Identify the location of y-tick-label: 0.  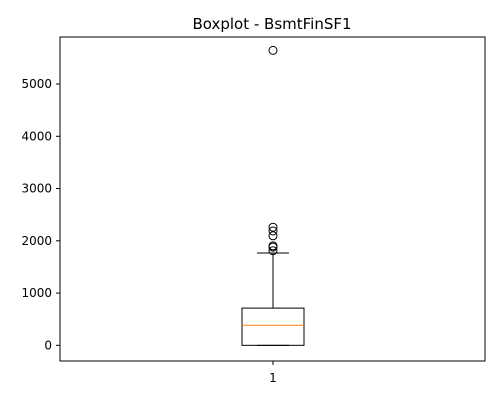
(48, 345).